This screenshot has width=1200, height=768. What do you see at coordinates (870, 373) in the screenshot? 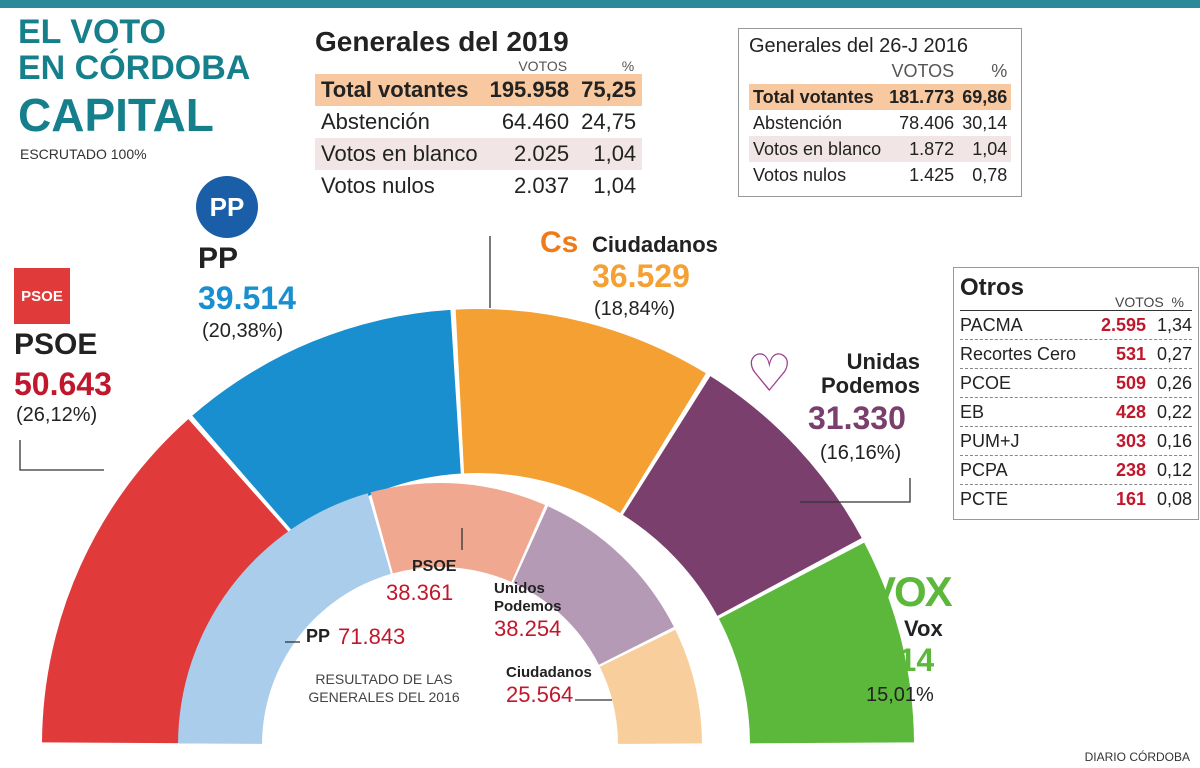
I see `label-up: Unidas Podemos` at bounding box center [870, 373].